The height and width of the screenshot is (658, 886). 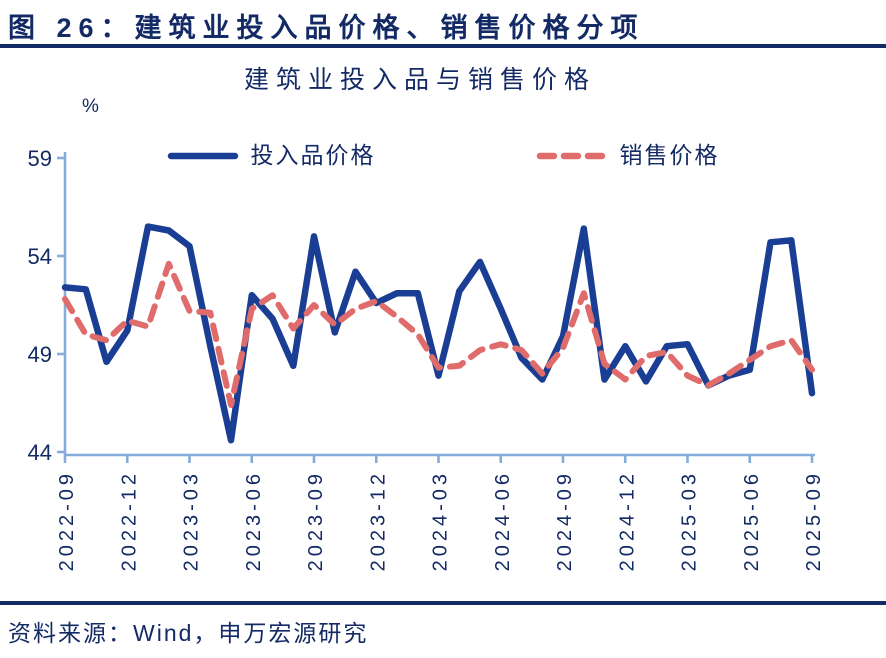 What do you see at coordinates (503, 520) in the screenshot?
I see `x-tick-label: 2024-06` at bounding box center [503, 520].